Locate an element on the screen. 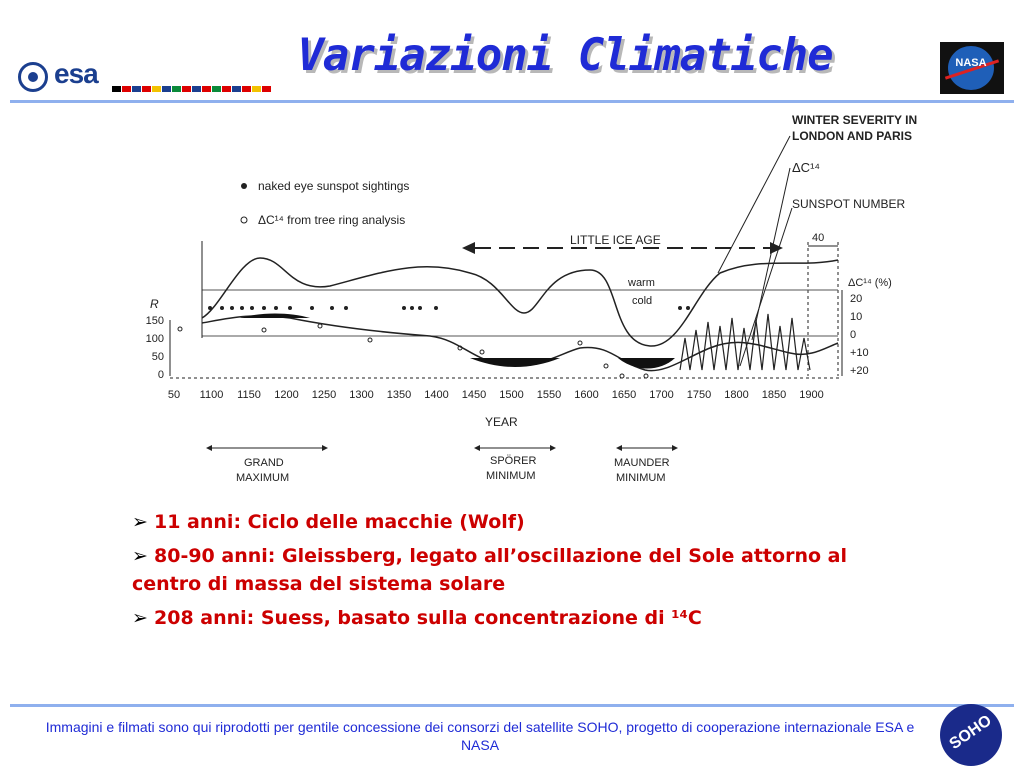  maunder-minimum-span-head-left is located at coordinates (619, 448).